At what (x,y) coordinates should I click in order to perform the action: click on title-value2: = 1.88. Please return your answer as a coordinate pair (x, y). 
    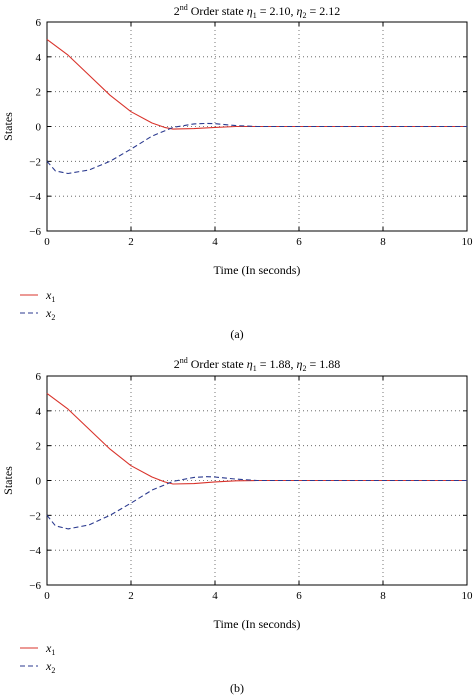
    Looking at the image, I should click on (323, 364).